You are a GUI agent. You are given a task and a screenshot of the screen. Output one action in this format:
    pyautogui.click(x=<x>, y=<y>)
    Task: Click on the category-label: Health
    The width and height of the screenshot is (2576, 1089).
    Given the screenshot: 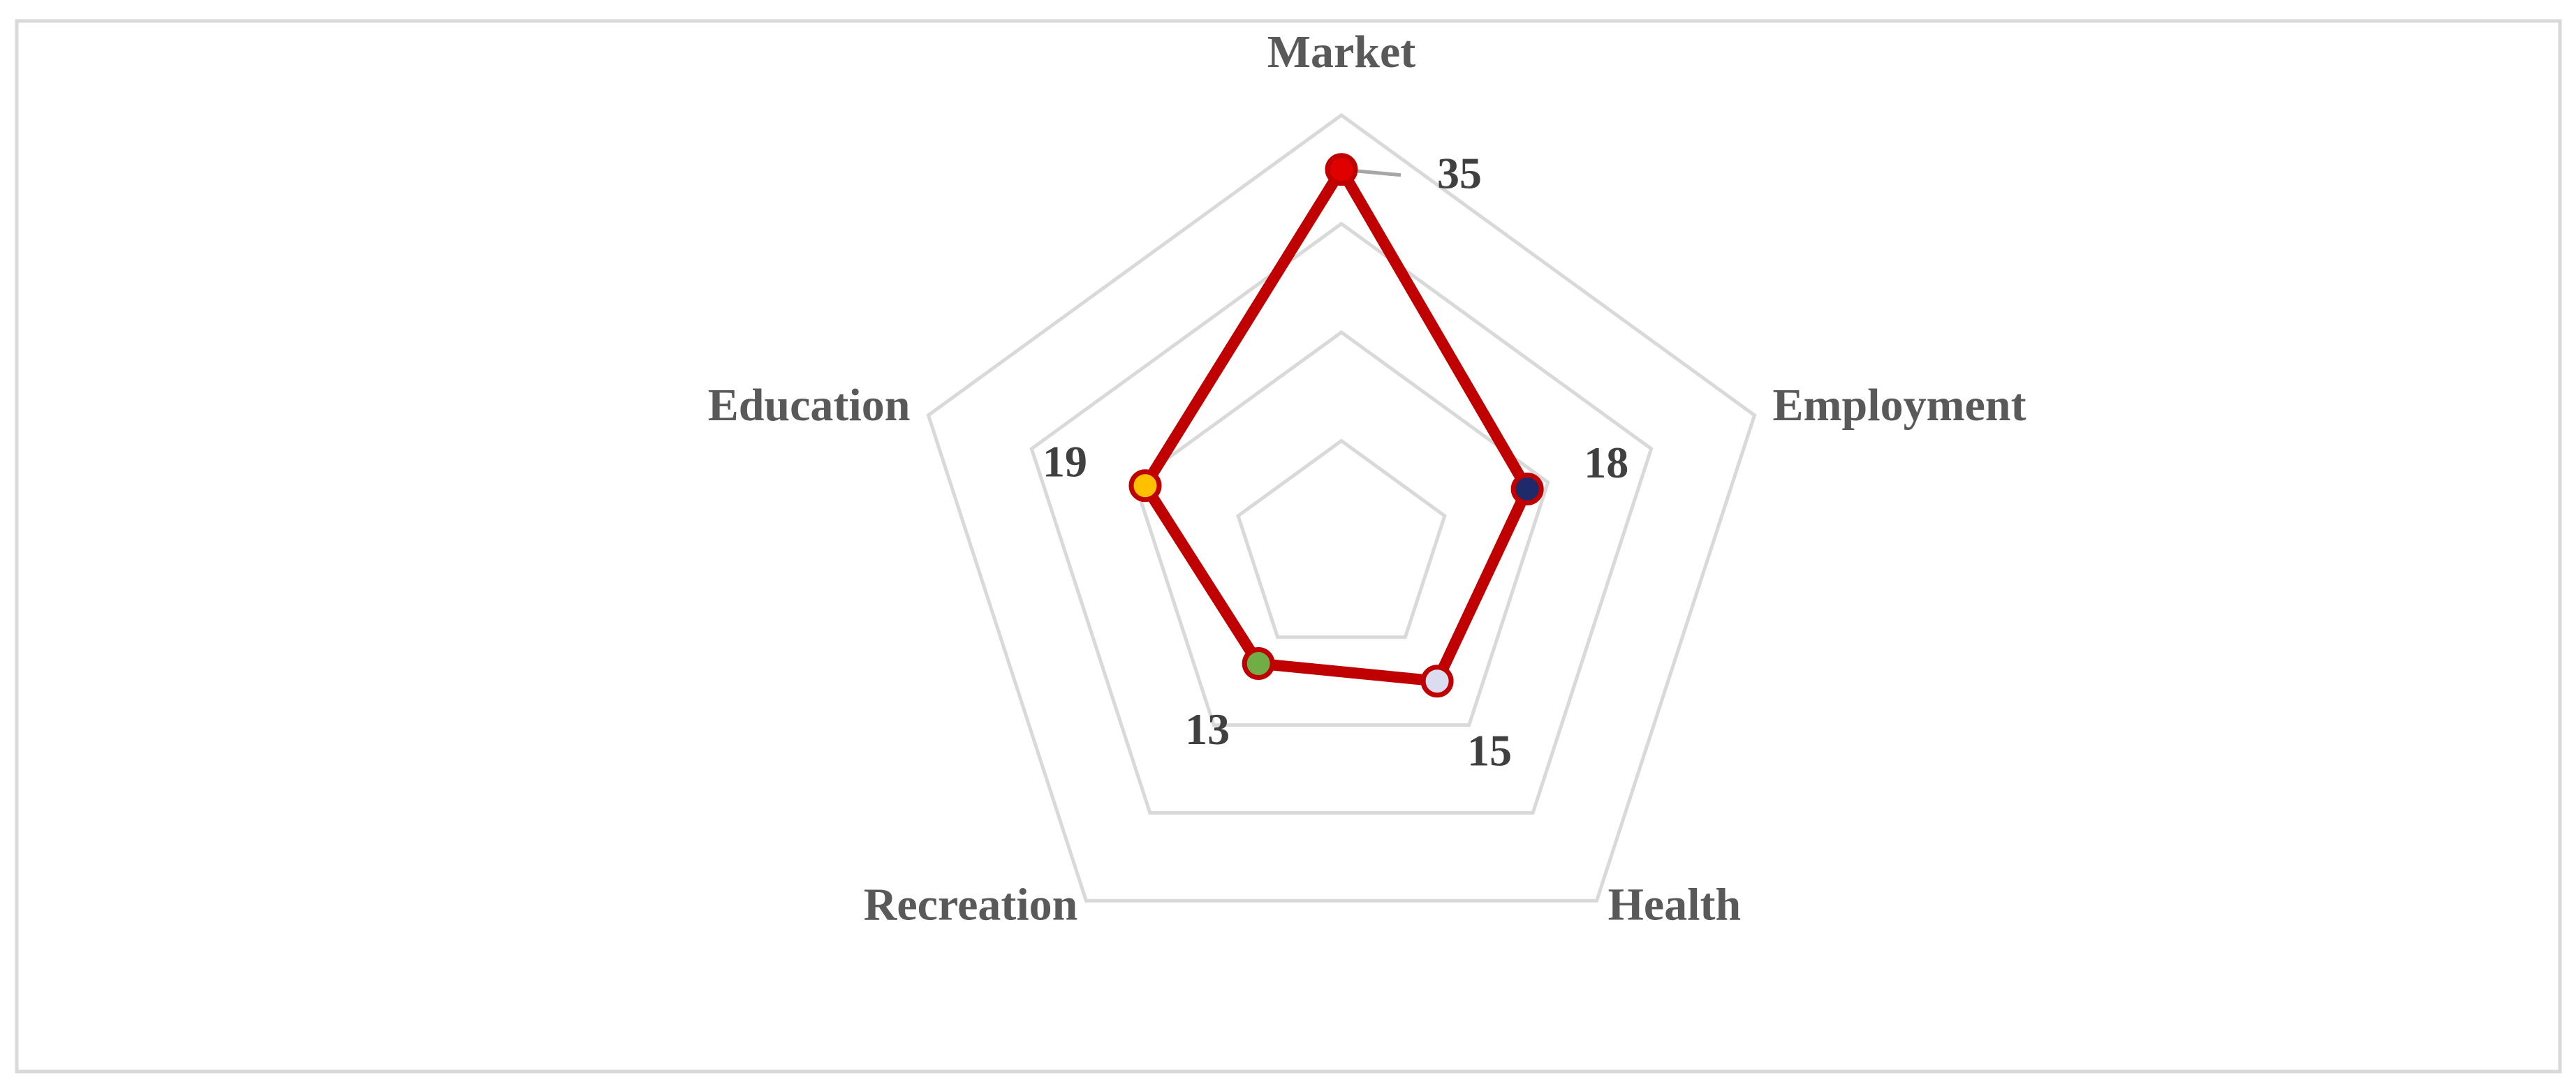 What is the action you would take?
    pyautogui.click(x=1675, y=904)
    